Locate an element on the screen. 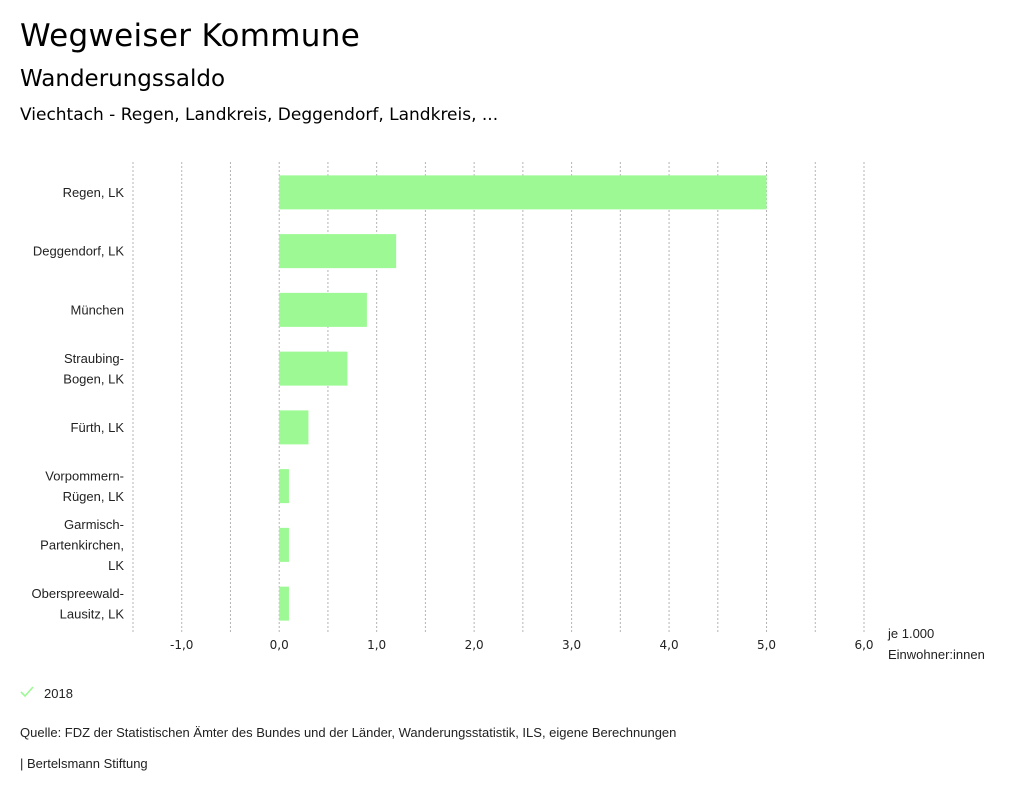 The width and height of the screenshot is (1024, 797). check-icon is located at coordinates (27, 693).